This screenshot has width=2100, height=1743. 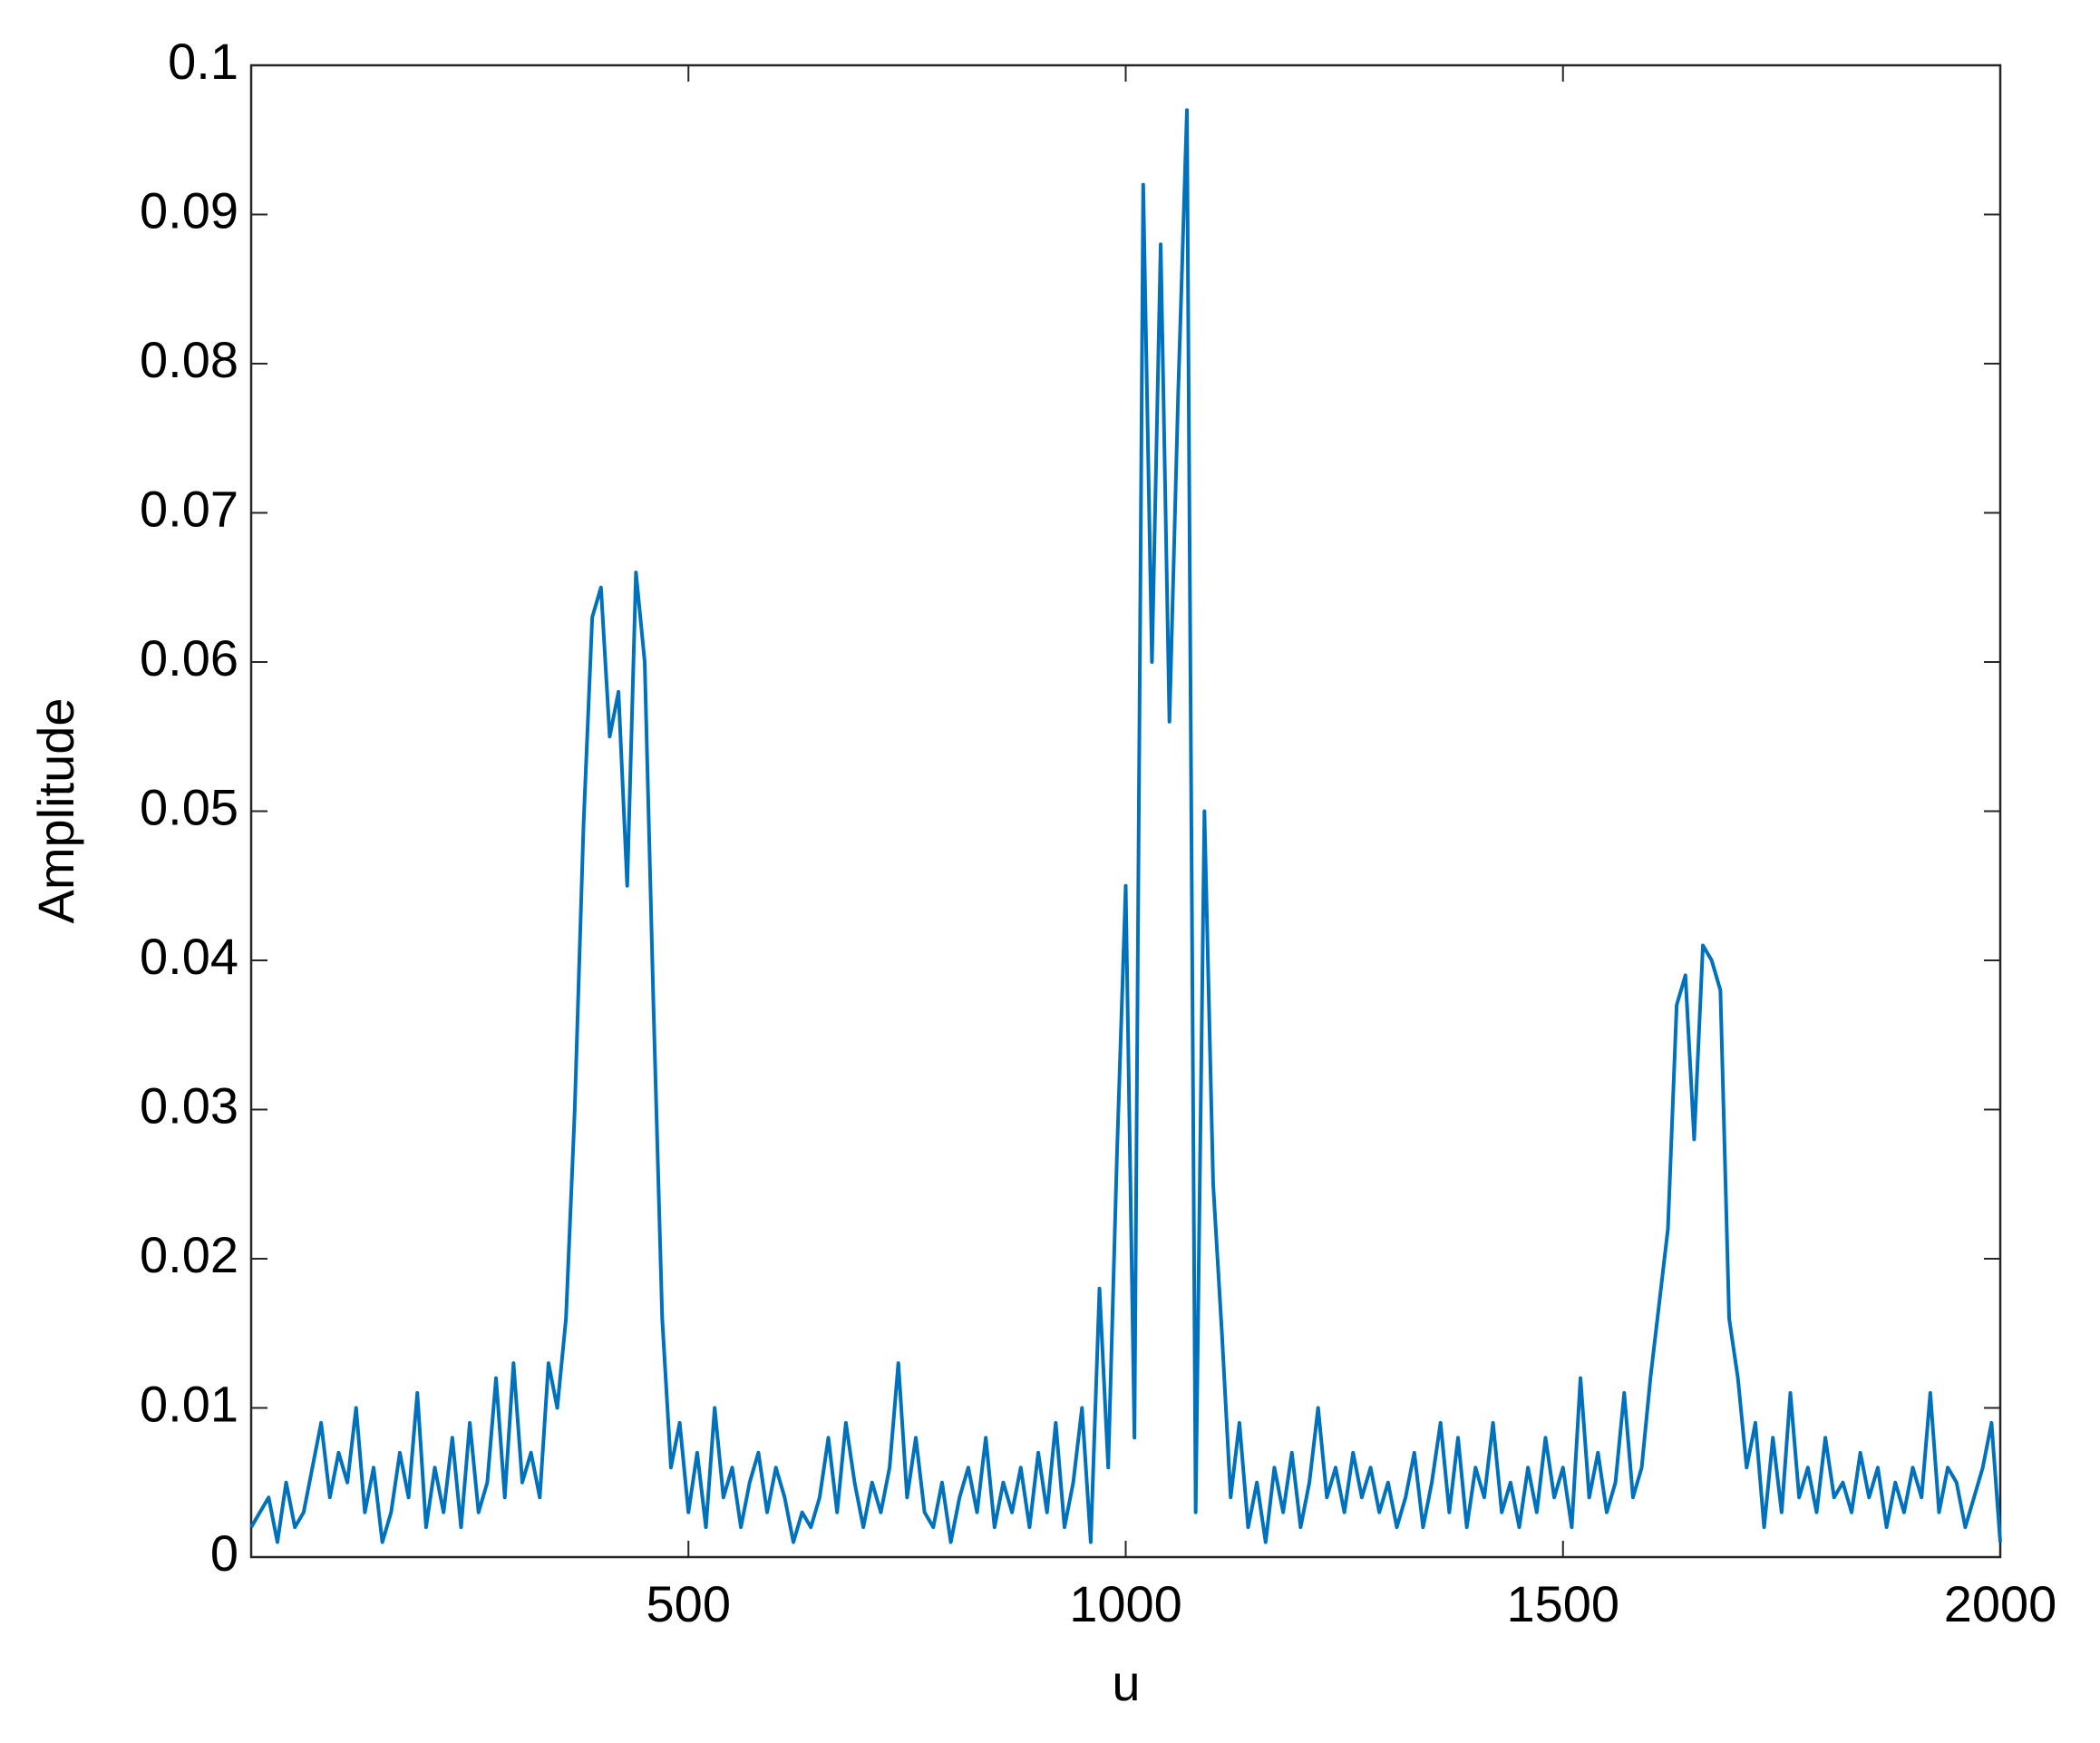 I want to click on y-tick-label: 0.09, so click(x=189, y=210).